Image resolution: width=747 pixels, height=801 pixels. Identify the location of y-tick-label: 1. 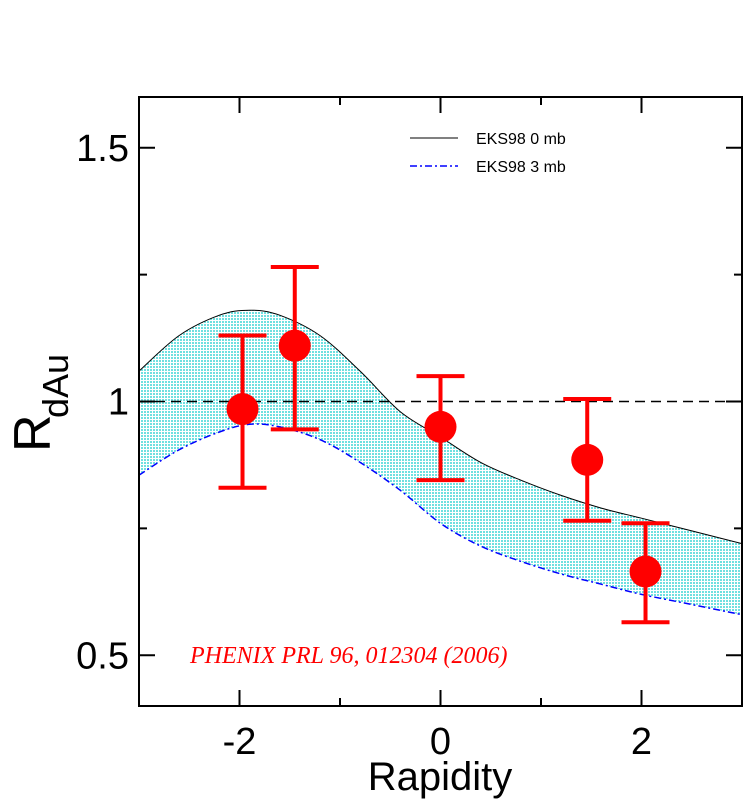
(118, 403).